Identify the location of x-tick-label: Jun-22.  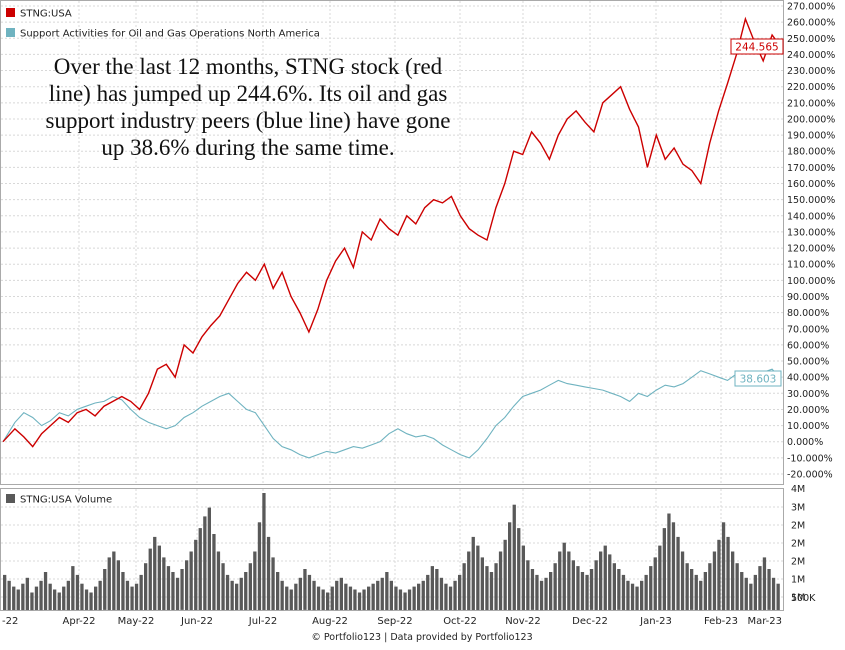
(196, 621).